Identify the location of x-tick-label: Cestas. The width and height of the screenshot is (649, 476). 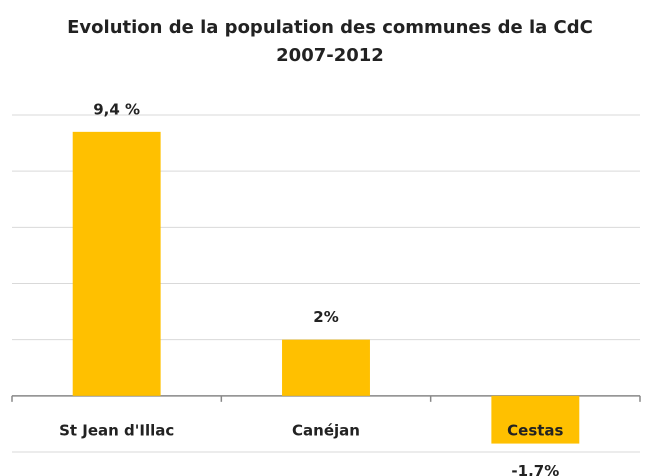
(535, 430).